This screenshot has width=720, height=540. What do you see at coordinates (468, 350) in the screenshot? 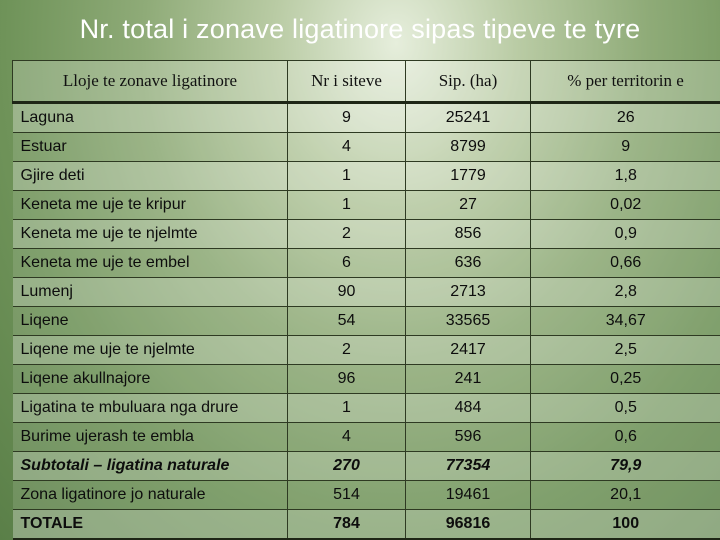
I see `area-cell: 2417` at bounding box center [468, 350].